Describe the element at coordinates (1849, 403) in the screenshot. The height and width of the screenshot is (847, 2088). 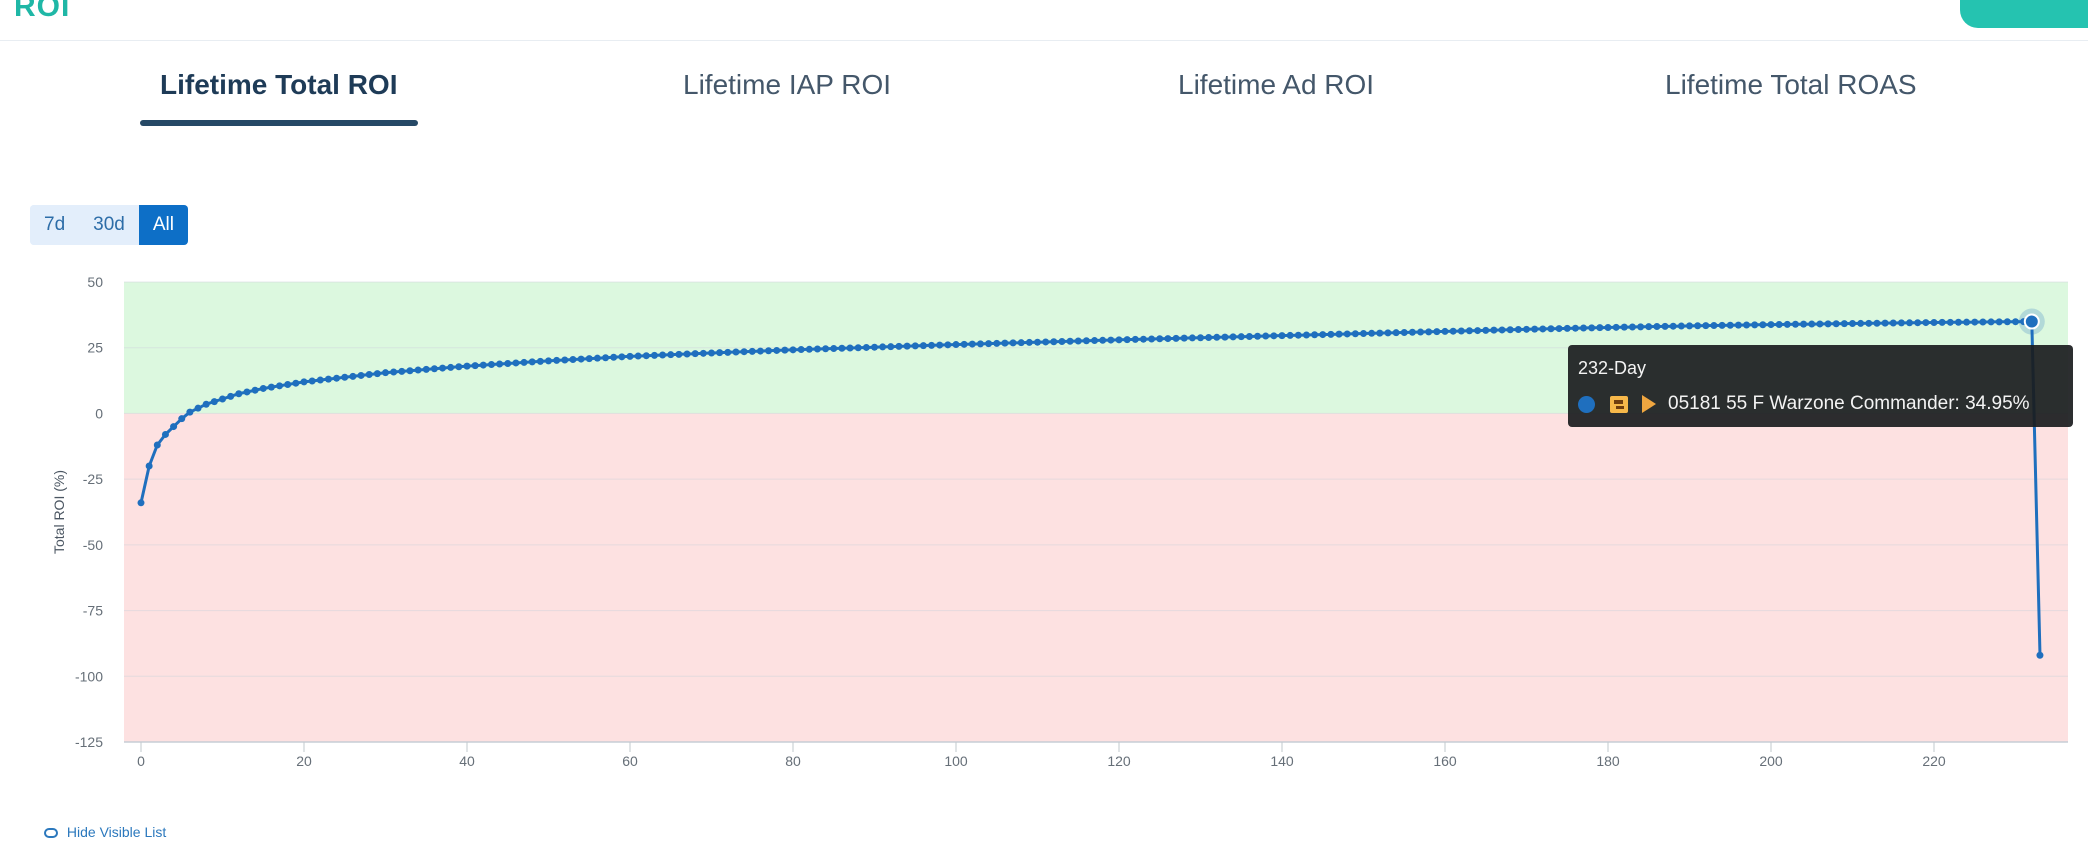
I see `tooltip-series-value: 05181 55 F Warzone Commander: 34.95%` at that location.